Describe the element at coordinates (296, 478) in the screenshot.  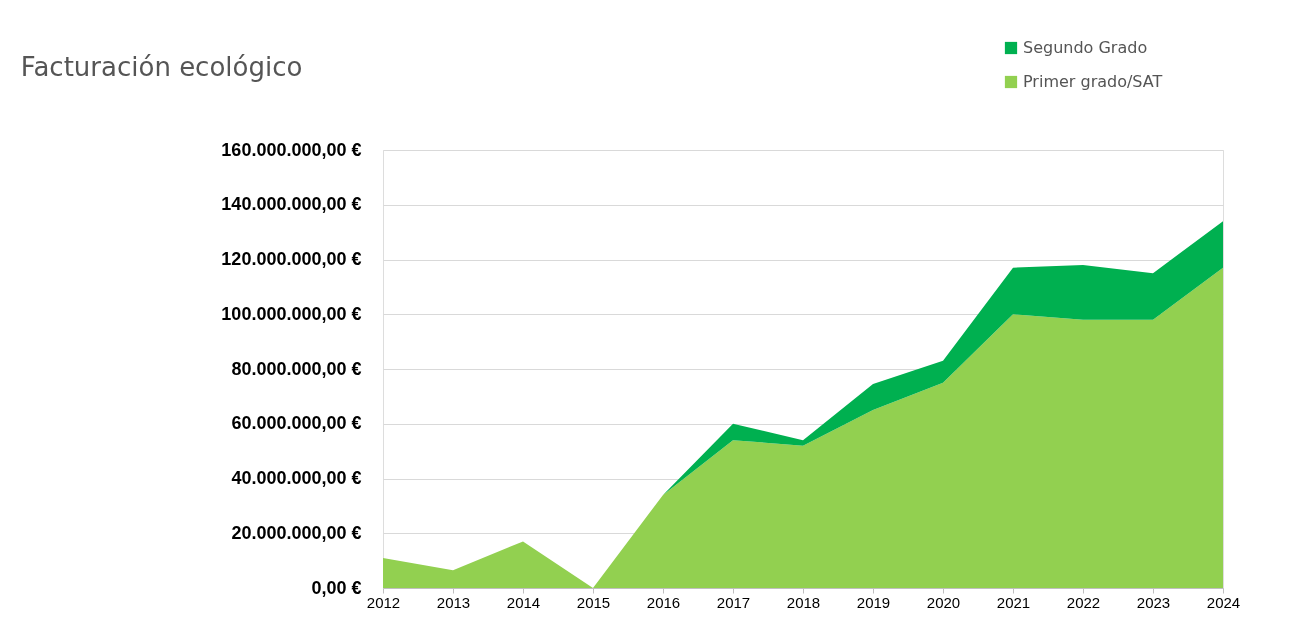
I see `y-tick-label: 40.000.000,00 €` at that location.